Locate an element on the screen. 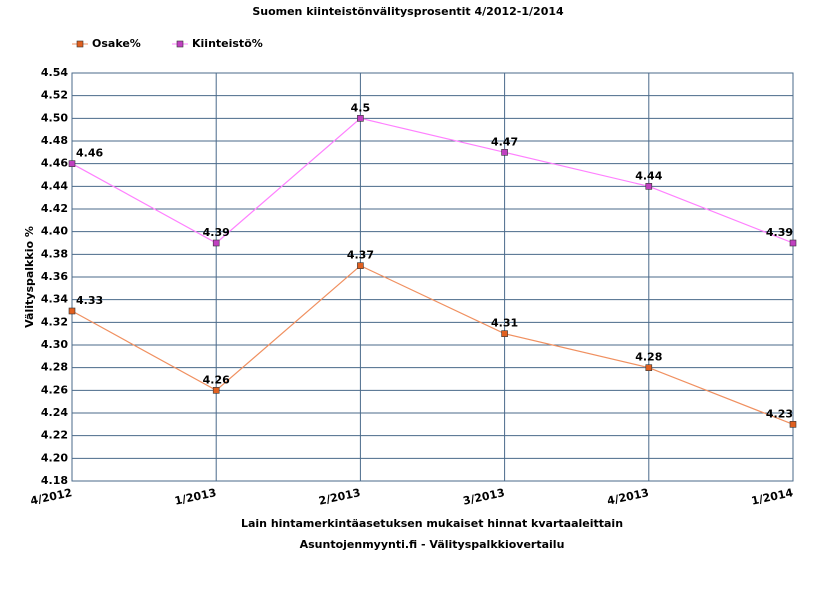 This screenshot has width=816, height=600. y-tick-label: 4.54 is located at coordinates (54, 72).